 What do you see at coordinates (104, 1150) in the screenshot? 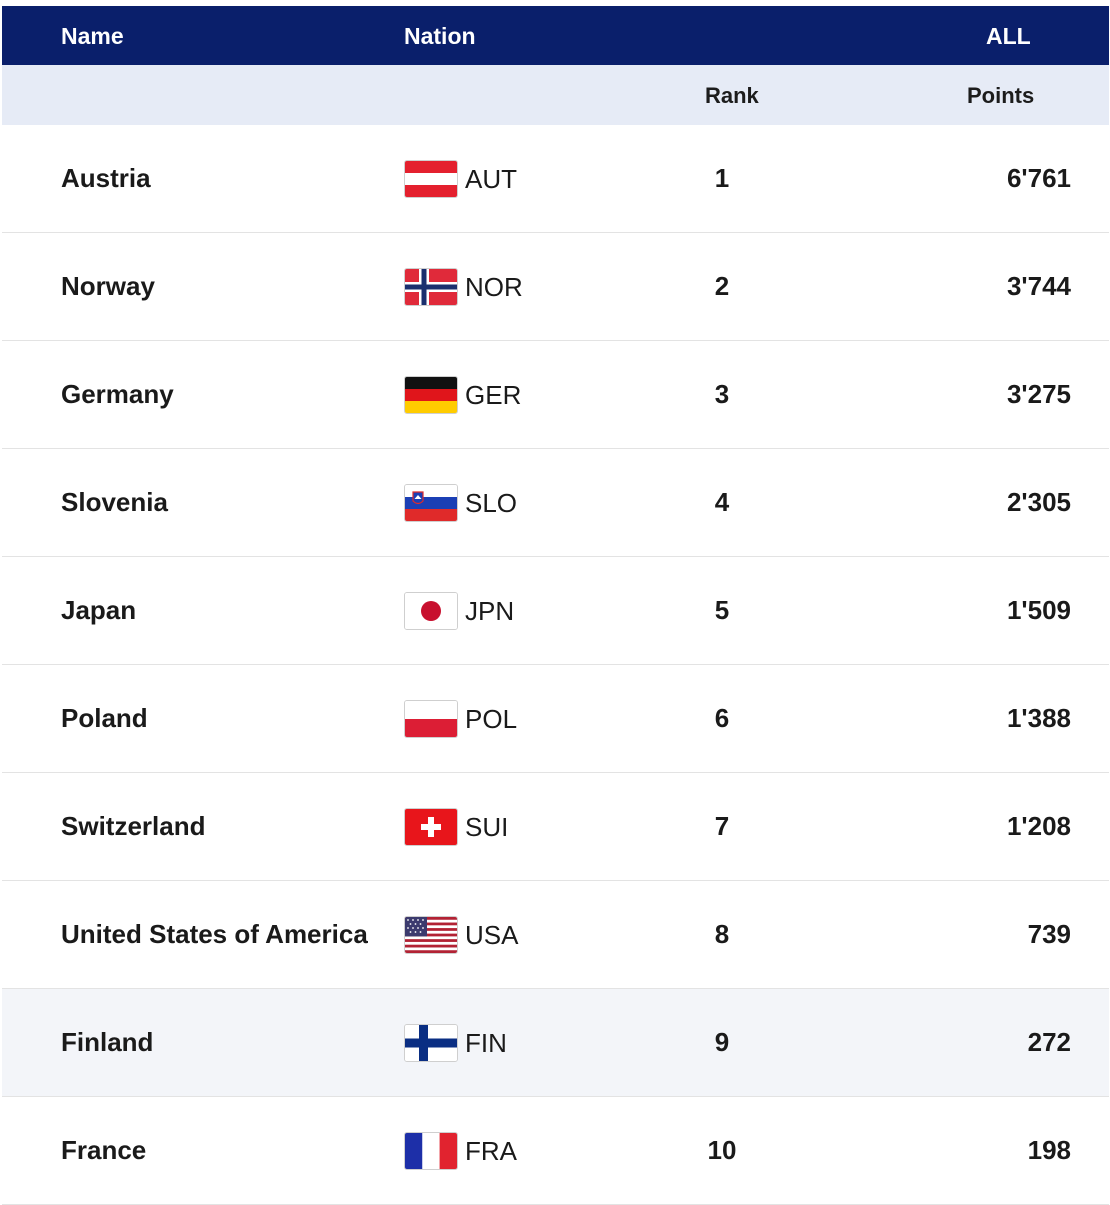
I see `country-name: France` at bounding box center [104, 1150].